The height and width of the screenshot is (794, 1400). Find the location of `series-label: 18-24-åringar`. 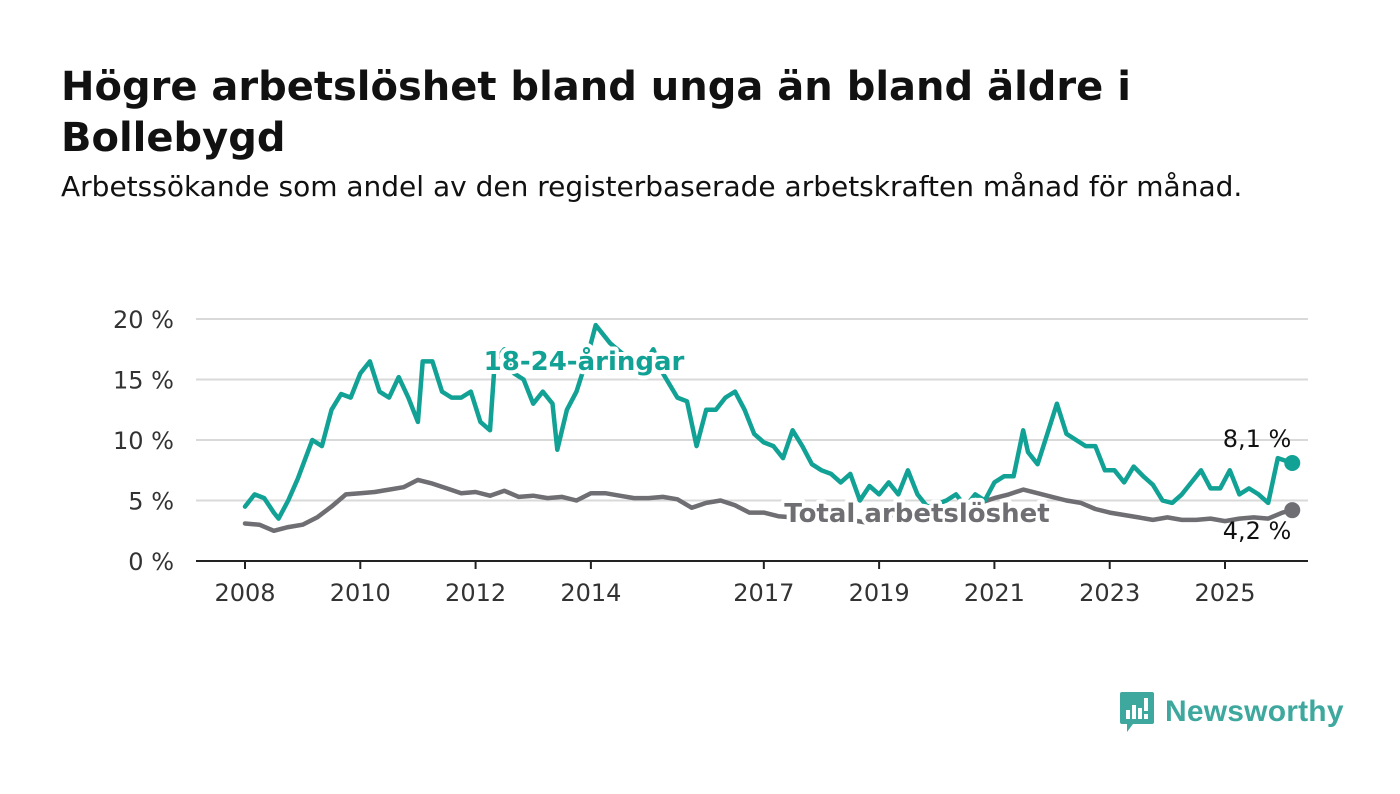

series-label: 18-24-åringar is located at coordinates (584, 361).